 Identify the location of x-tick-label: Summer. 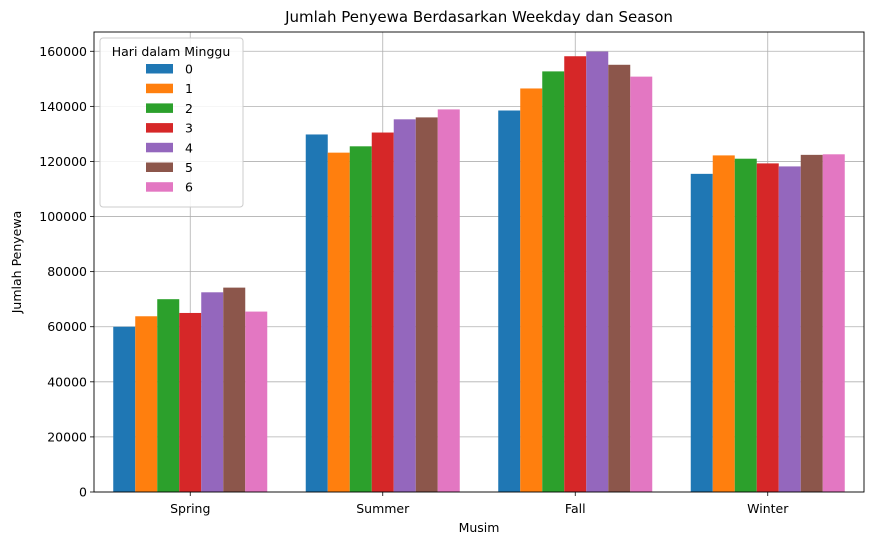
(383, 508).